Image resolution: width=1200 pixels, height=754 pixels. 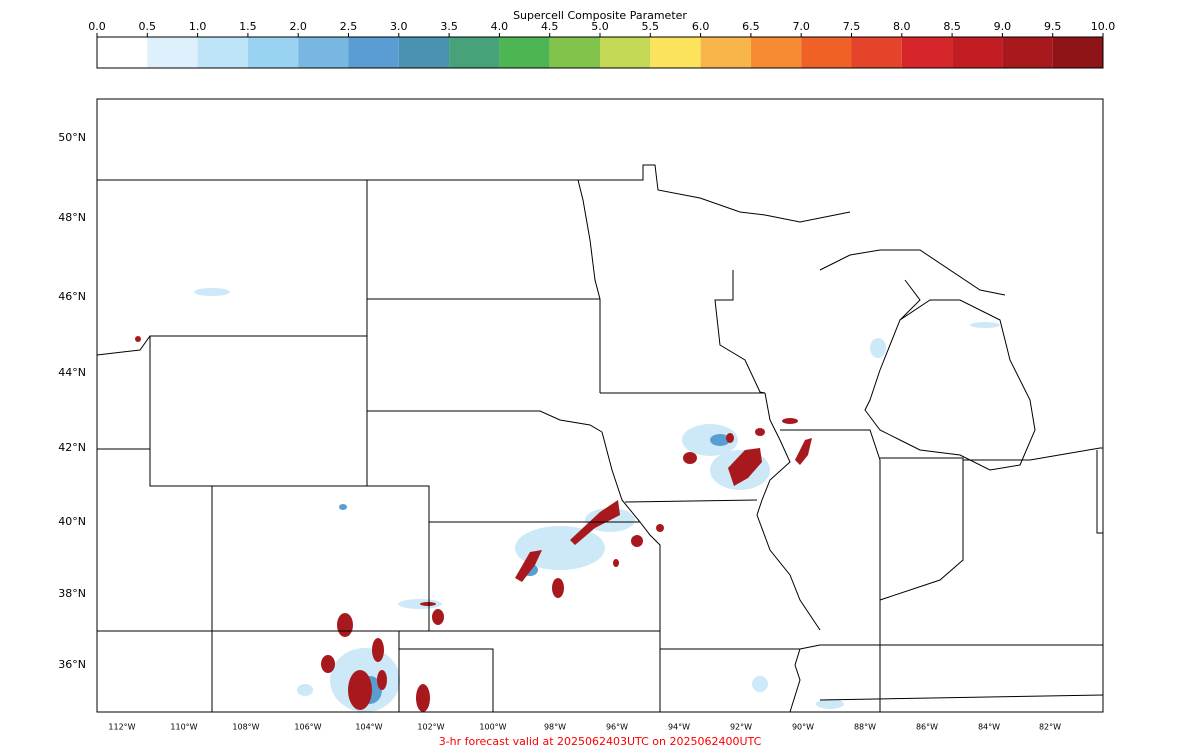 What do you see at coordinates (72, 217) in the screenshot?
I see `lat-label: 48°N` at bounding box center [72, 217].